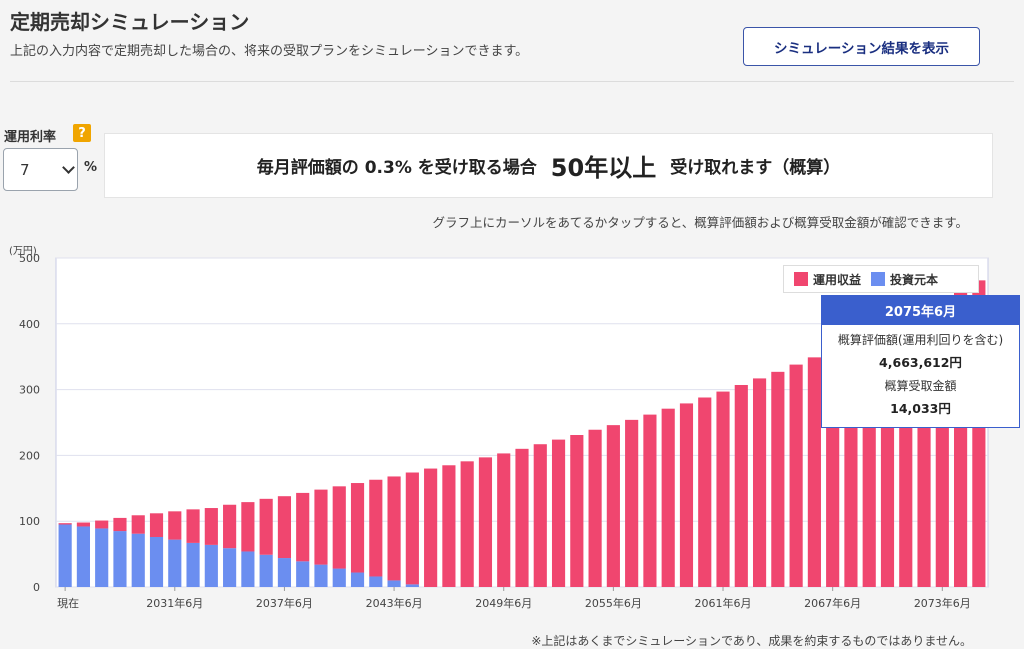 Image resolution: width=1024 pixels, height=649 pixels. What do you see at coordinates (914, 279) in the screenshot?
I see `legend-label-principal: 投資元本` at bounding box center [914, 279].